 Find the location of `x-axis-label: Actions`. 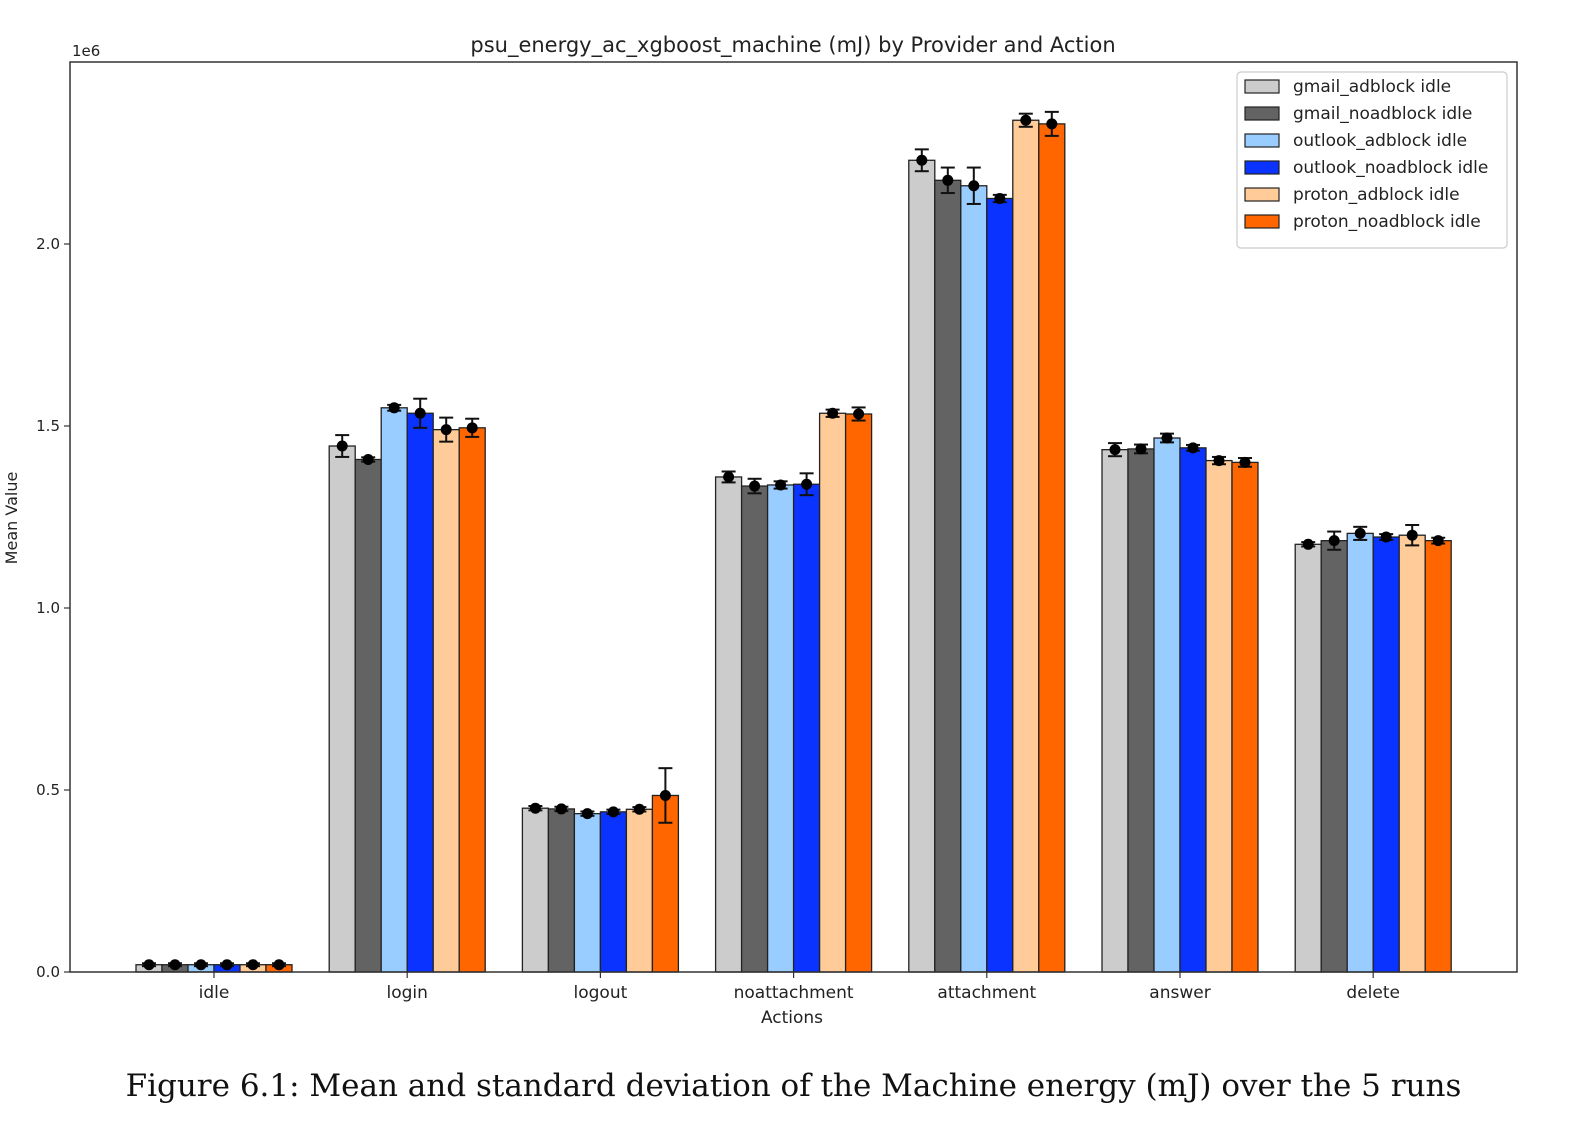

x-axis-label: Actions is located at coordinates (792, 1018).